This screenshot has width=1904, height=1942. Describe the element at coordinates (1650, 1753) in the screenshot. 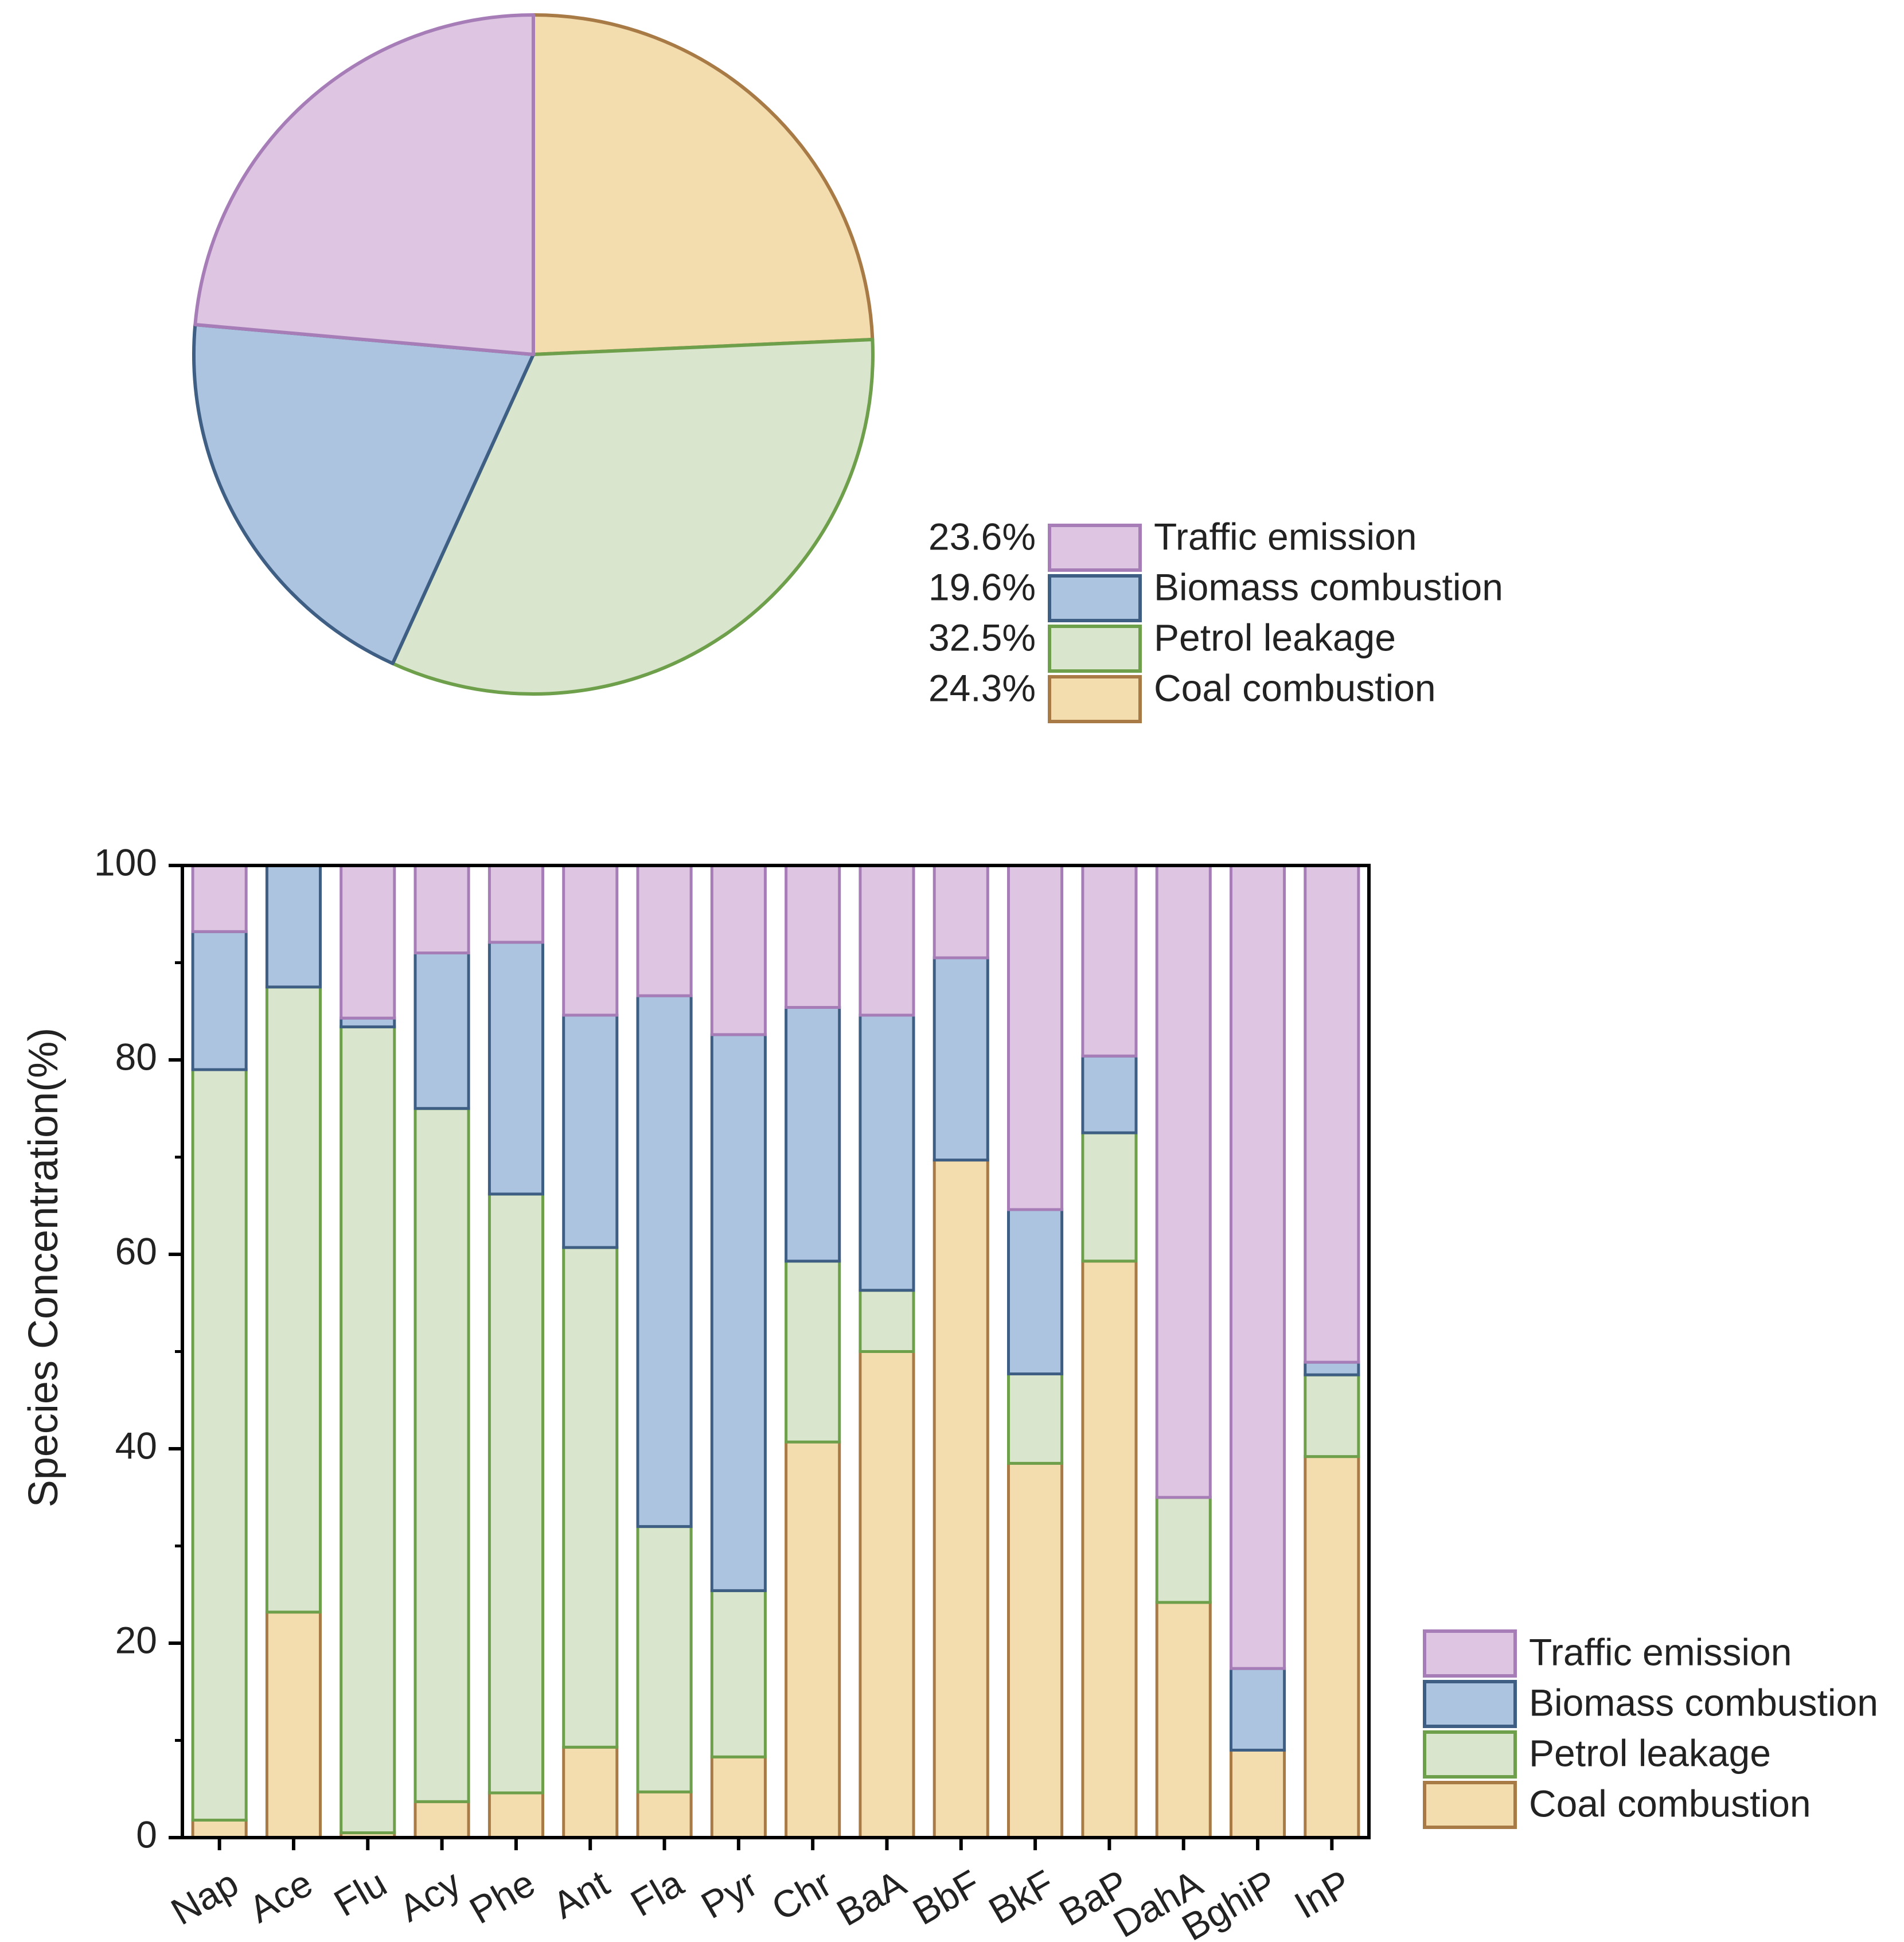

I see `bar-legend-label: Petrol leakage` at that location.